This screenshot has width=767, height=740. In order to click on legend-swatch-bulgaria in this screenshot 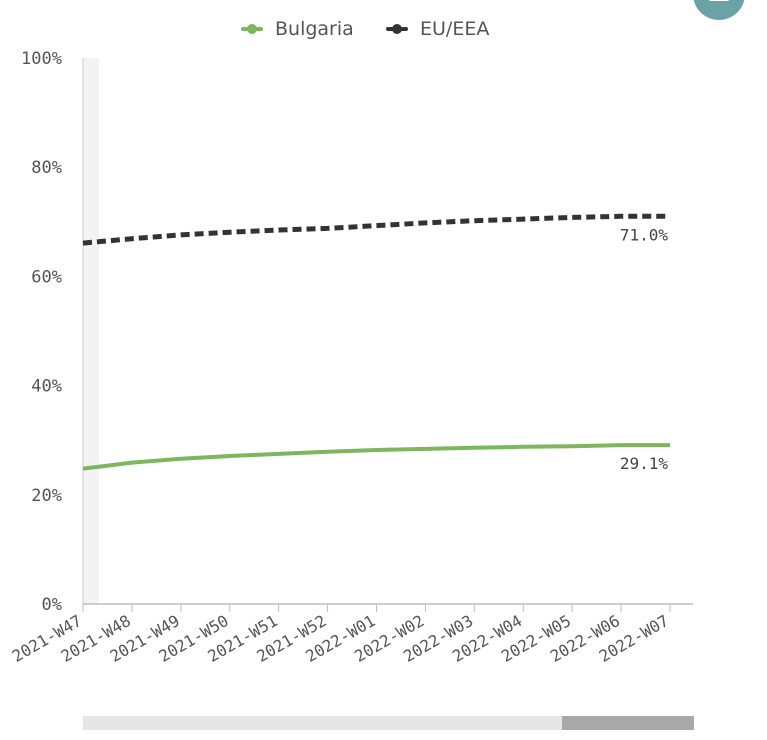, I will do `click(252, 29)`.